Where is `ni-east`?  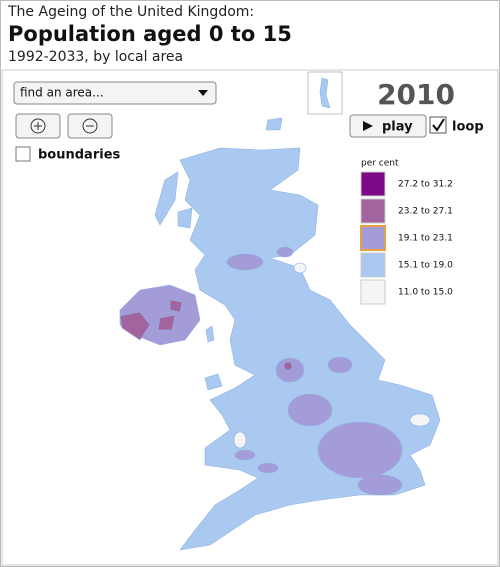 ni-east is located at coordinates (176, 306).